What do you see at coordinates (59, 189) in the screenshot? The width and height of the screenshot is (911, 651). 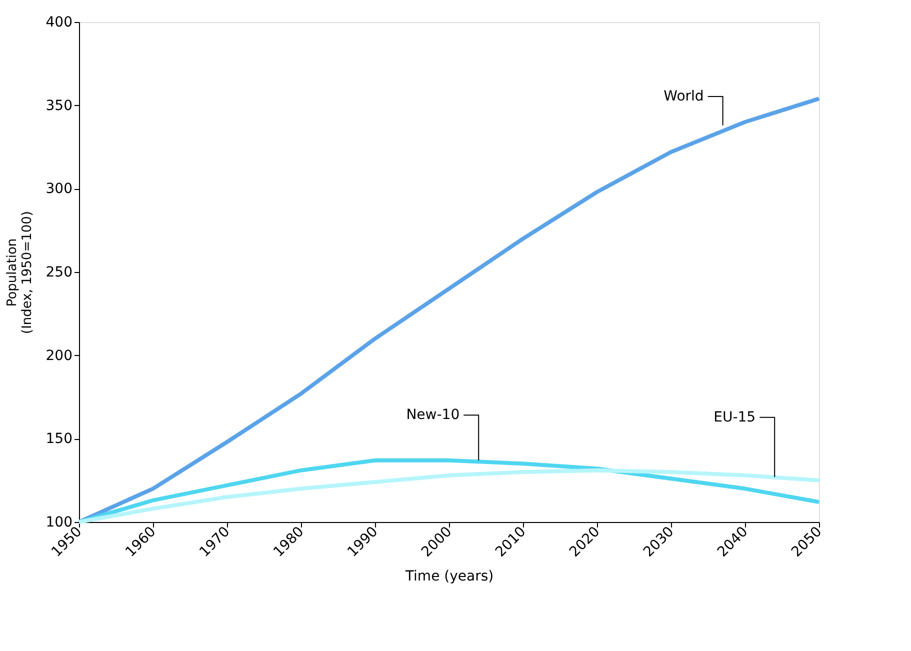 I see `y-tick-label: 300` at bounding box center [59, 189].